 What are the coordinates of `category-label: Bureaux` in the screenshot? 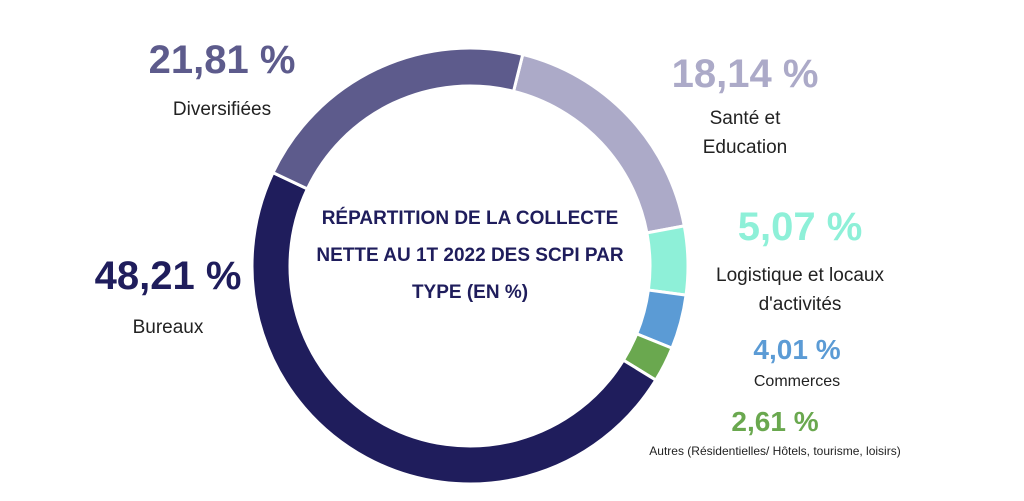 It's located at (168, 327).